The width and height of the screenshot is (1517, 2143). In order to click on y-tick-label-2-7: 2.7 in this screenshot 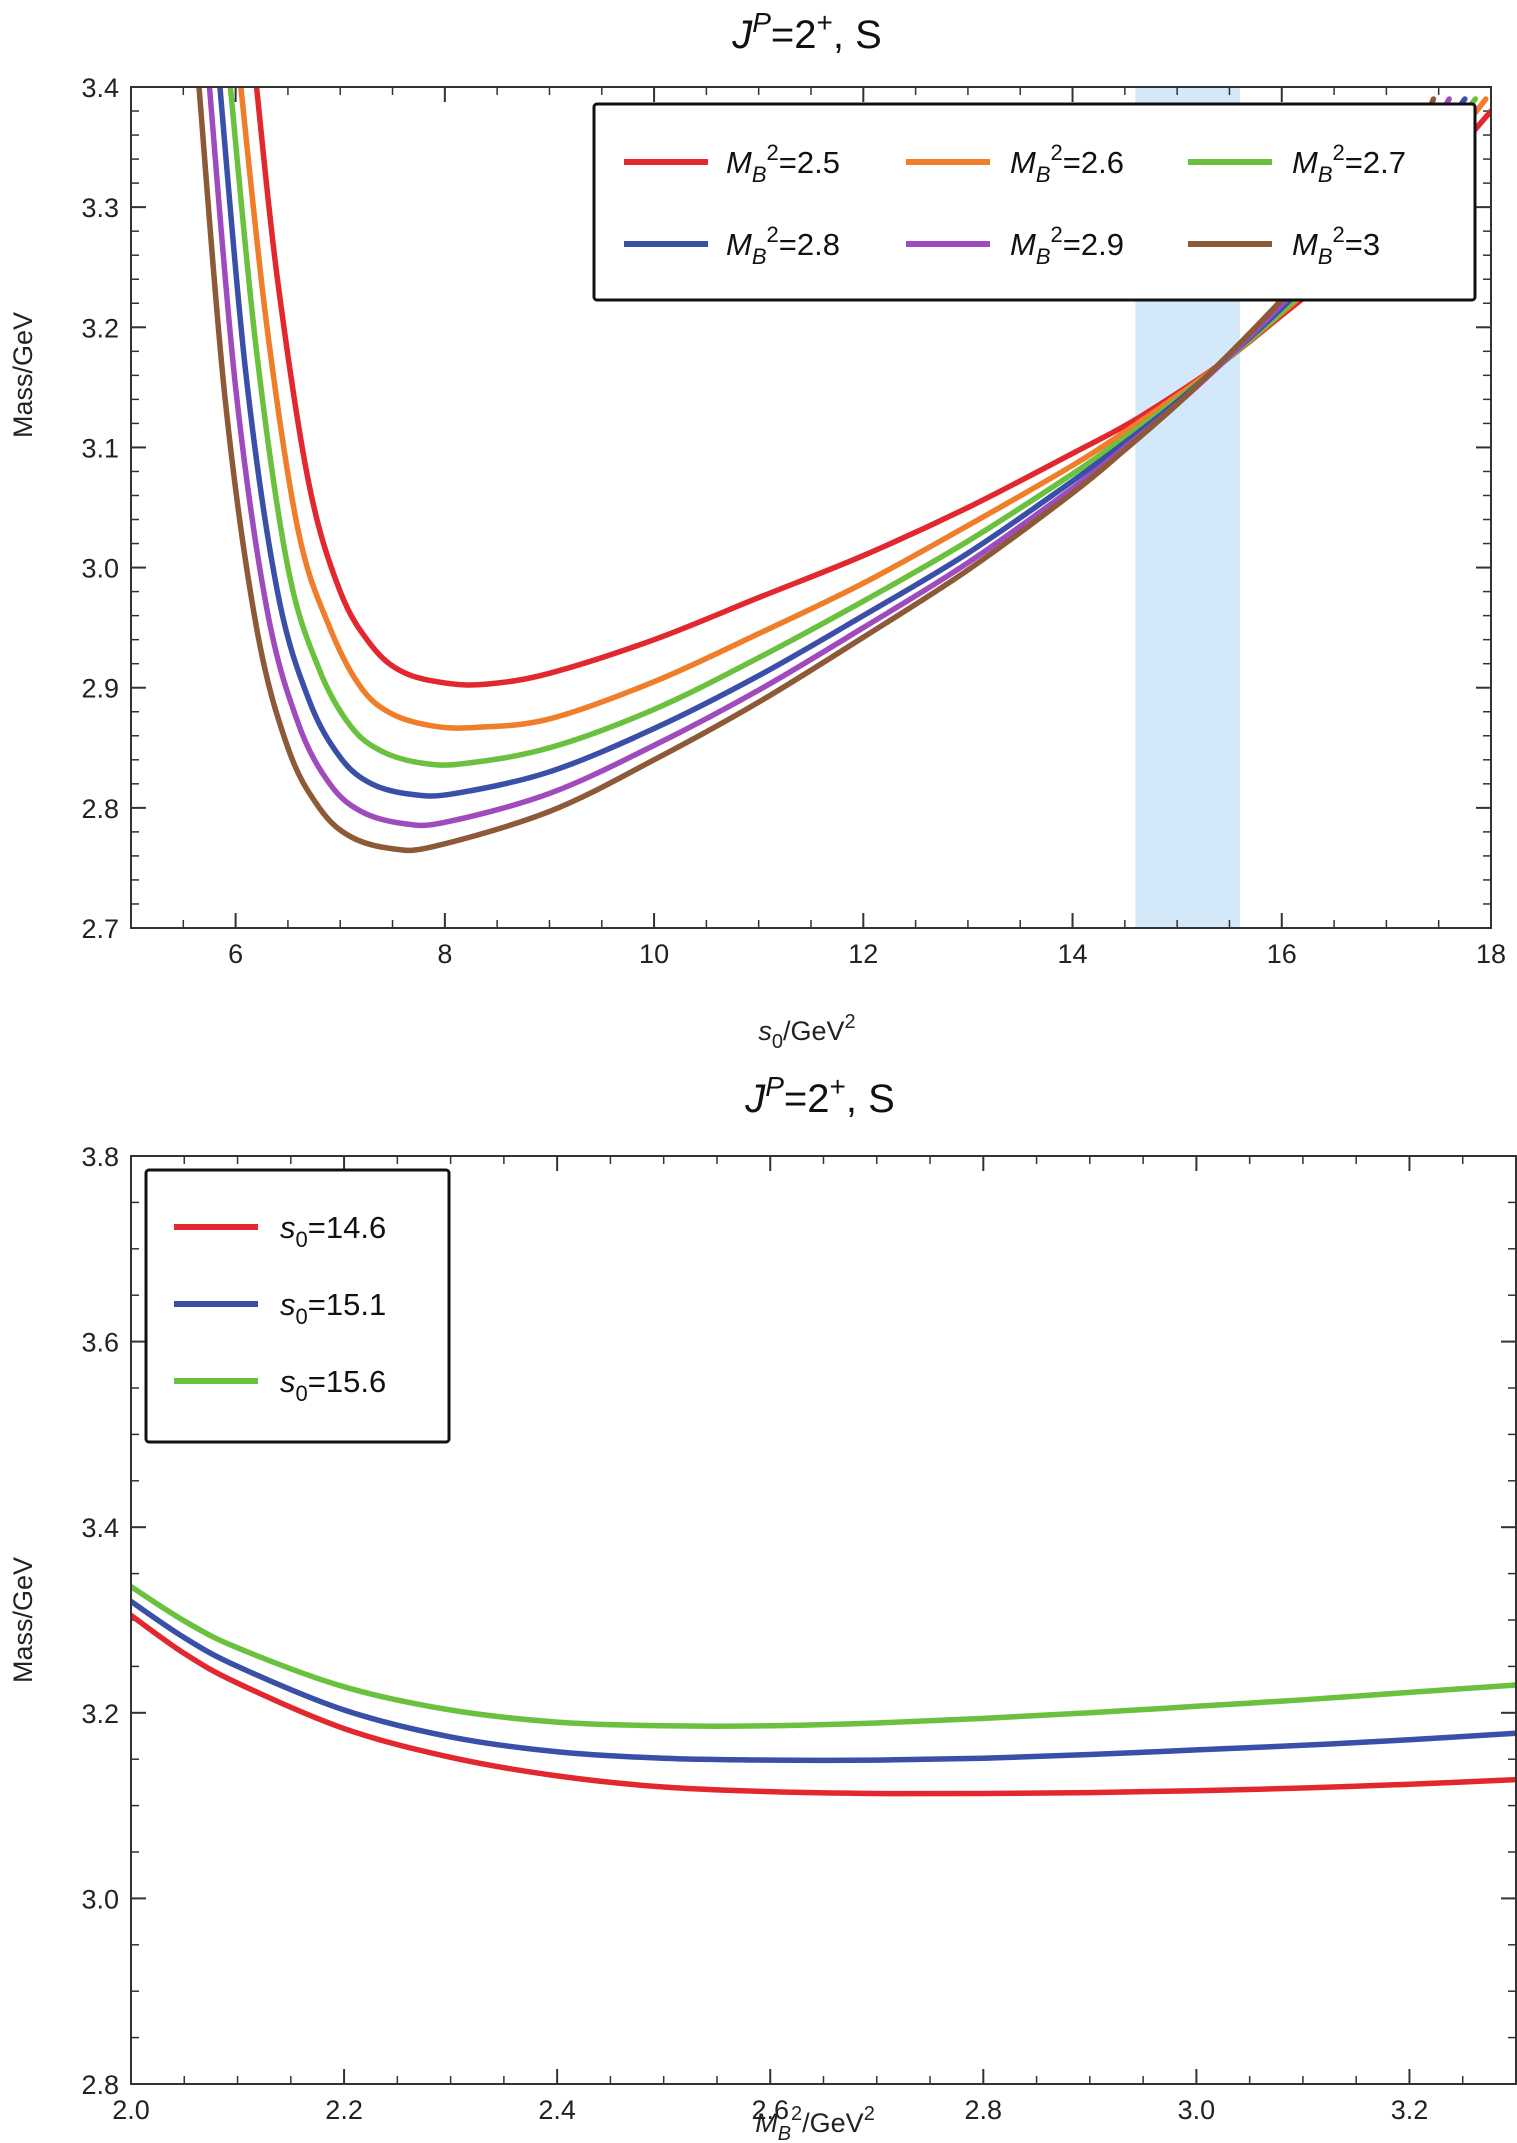, I will do `click(100, 929)`.